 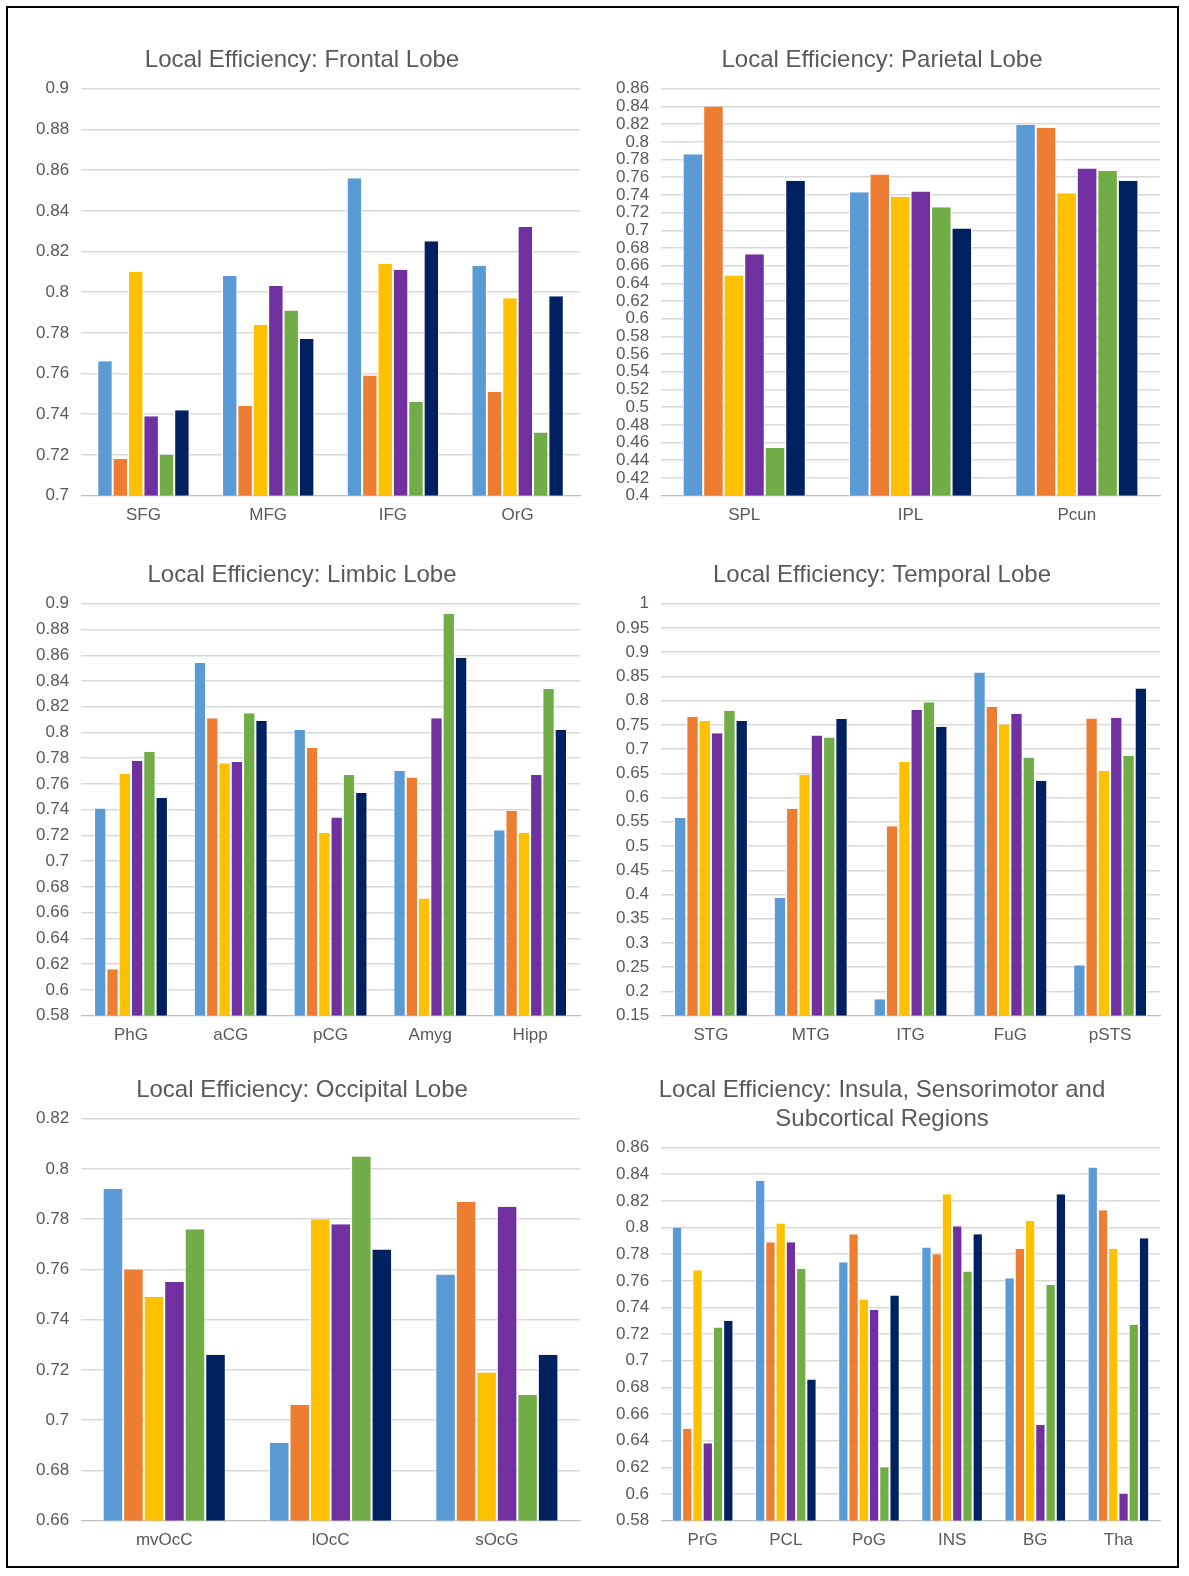 I want to click on y-tick-label: 0.55, so click(x=632, y=821).